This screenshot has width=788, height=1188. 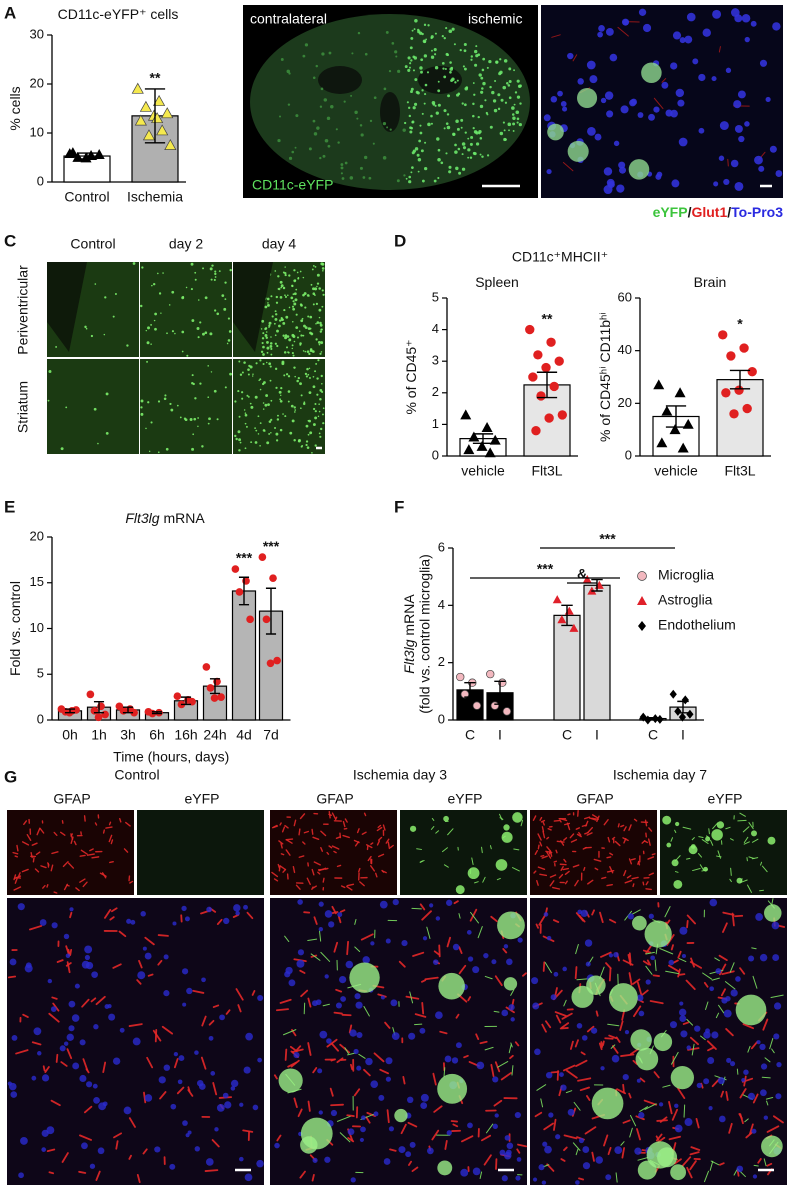 What do you see at coordinates (10, 776) in the screenshot?
I see `panel-letter: G` at bounding box center [10, 776].